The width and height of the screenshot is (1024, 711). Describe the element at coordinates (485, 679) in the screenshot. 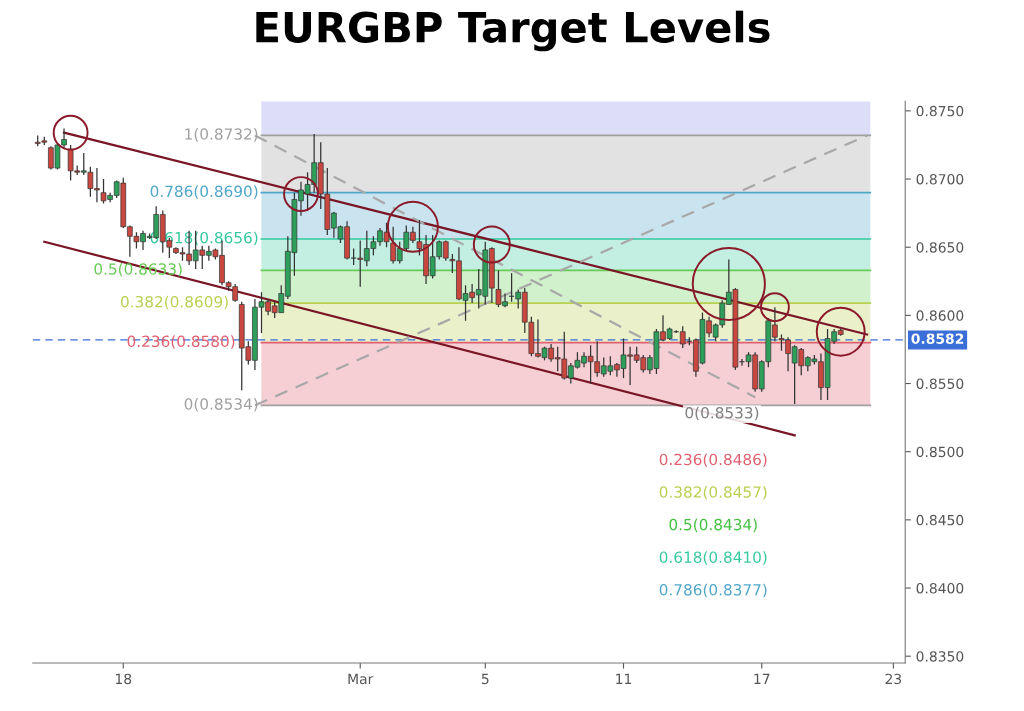

I see `x-tick-label: 5` at that location.